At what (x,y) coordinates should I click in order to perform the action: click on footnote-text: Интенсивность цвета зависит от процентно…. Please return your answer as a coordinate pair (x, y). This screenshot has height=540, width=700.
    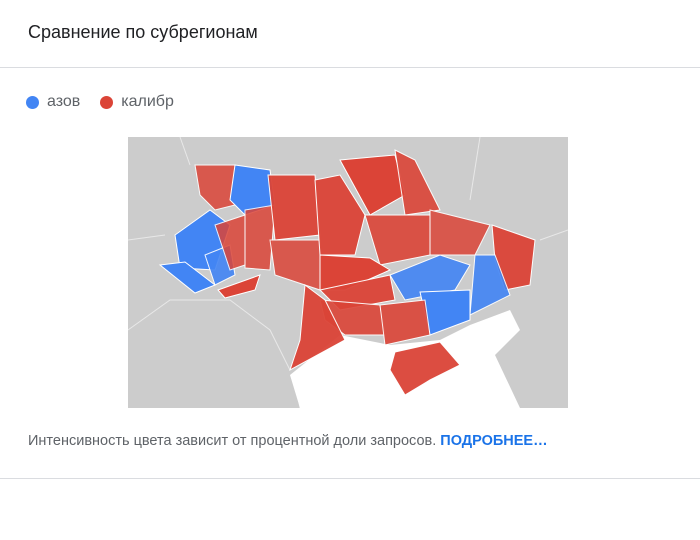
    Looking at the image, I should click on (232, 441).